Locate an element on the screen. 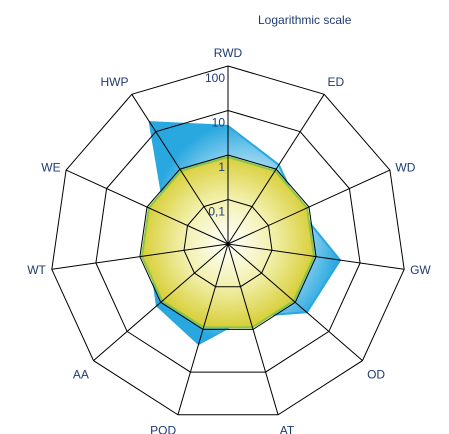 This screenshot has width=449, height=434. category-label-at: AT is located at coordinates (287, 429).